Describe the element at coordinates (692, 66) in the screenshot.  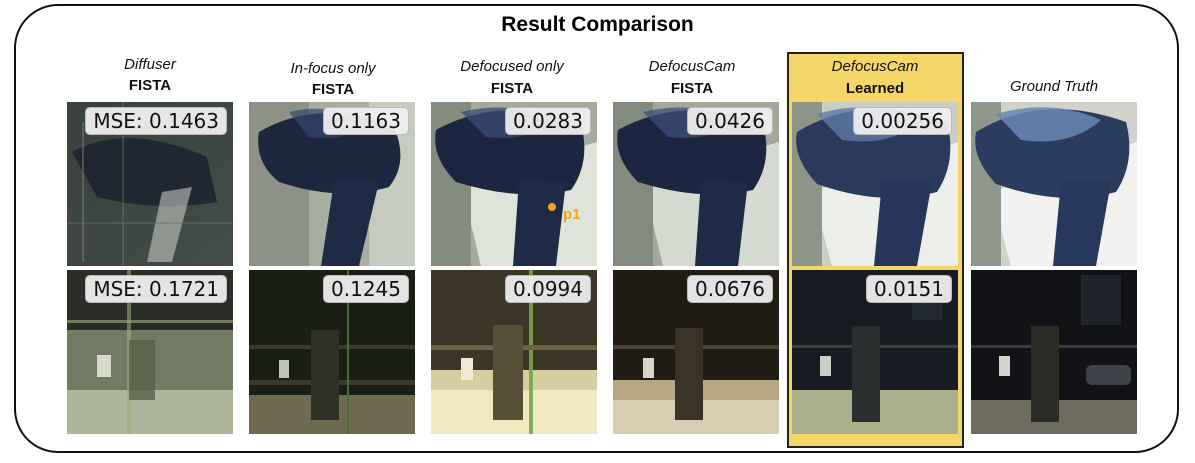
I see `column-method-defocuscam: DefocusCam` at that location.